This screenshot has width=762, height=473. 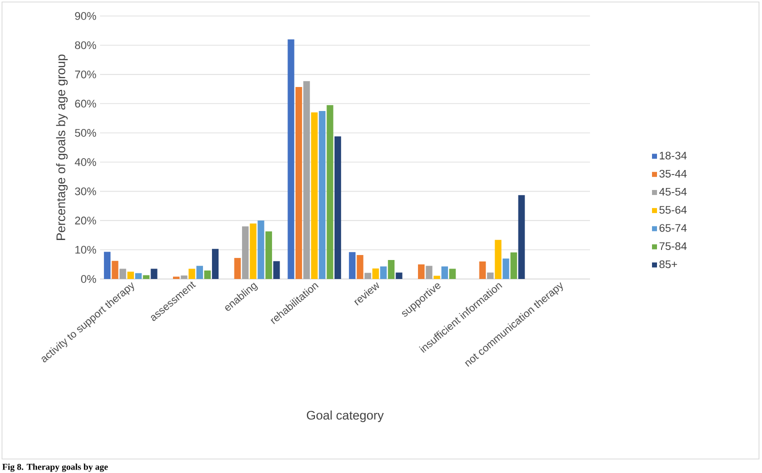 I want to click on legend-label: 75-84, so click(x=673, y=246).